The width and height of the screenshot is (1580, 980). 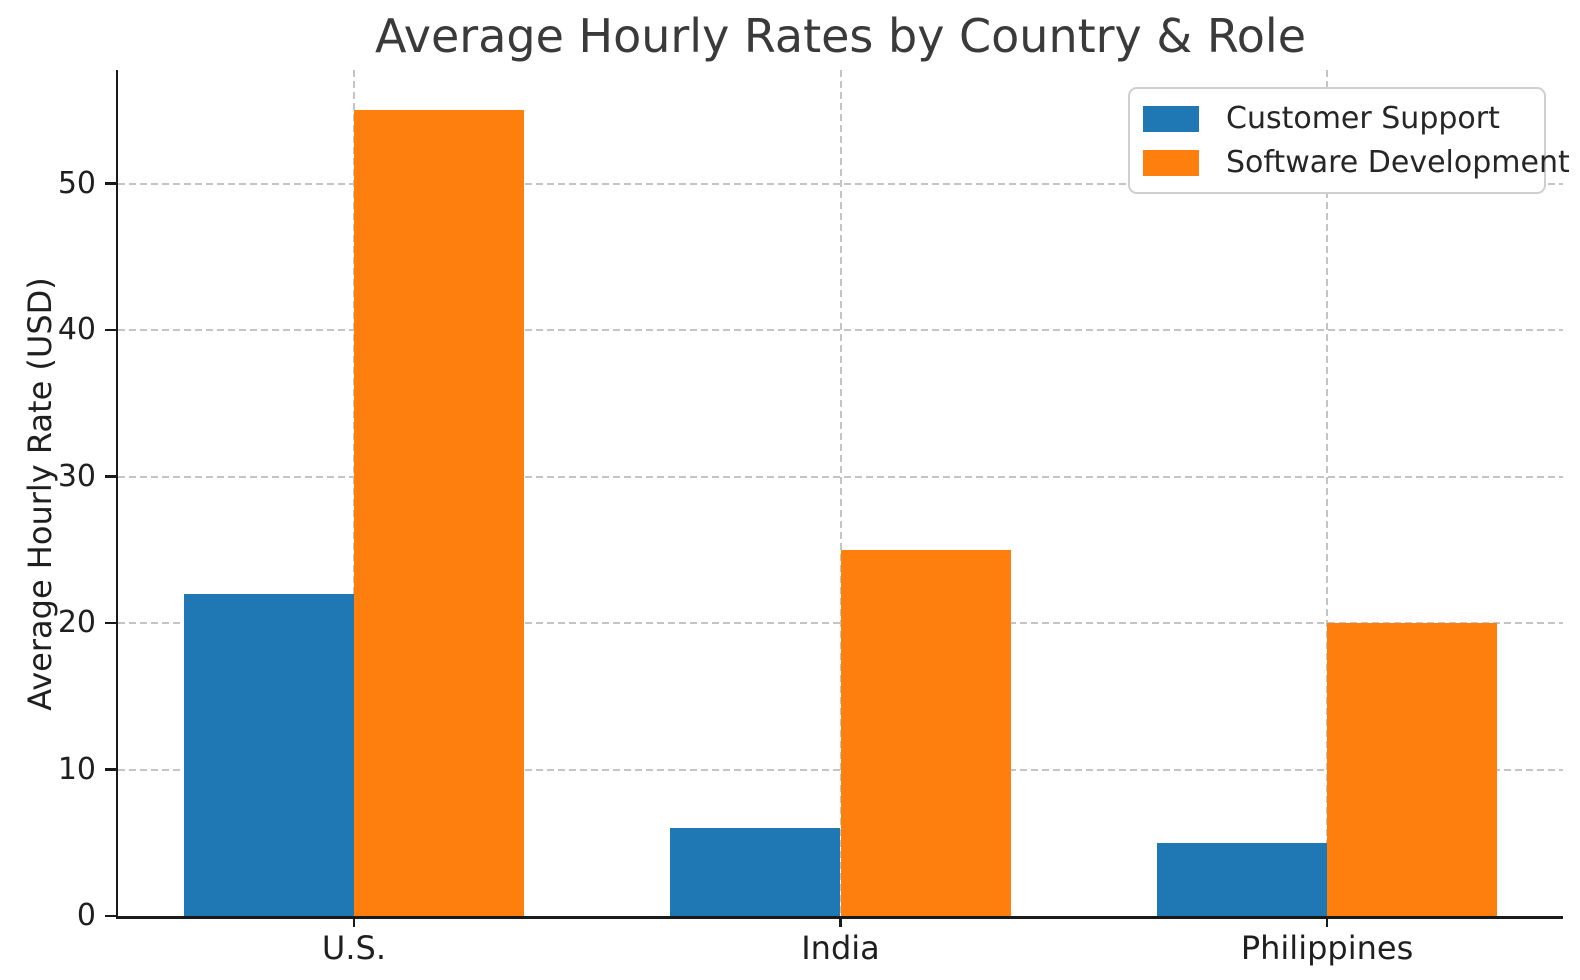 What do you see at coordinates (353, 948) in the screenshot?
I see `x-tick-label-u-s: U.S.` at bounding box center [353, 948].